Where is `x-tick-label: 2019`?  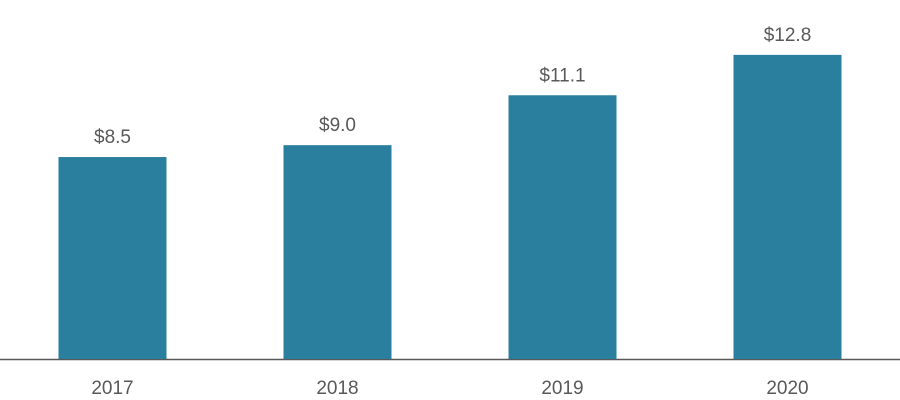
x-tick-label: 2019 is located at coordinates (562, 388).